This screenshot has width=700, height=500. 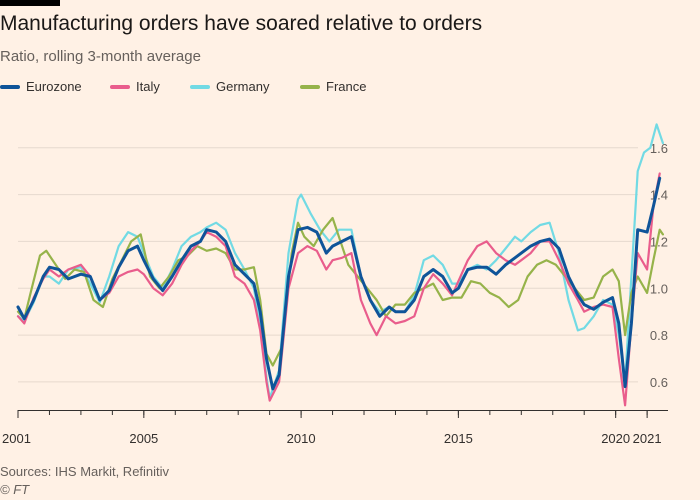 What do you see at coordinates (659, 241) in the screenshot?
I see `y-tick-label: 1.2` at bounding box center [659, 241].